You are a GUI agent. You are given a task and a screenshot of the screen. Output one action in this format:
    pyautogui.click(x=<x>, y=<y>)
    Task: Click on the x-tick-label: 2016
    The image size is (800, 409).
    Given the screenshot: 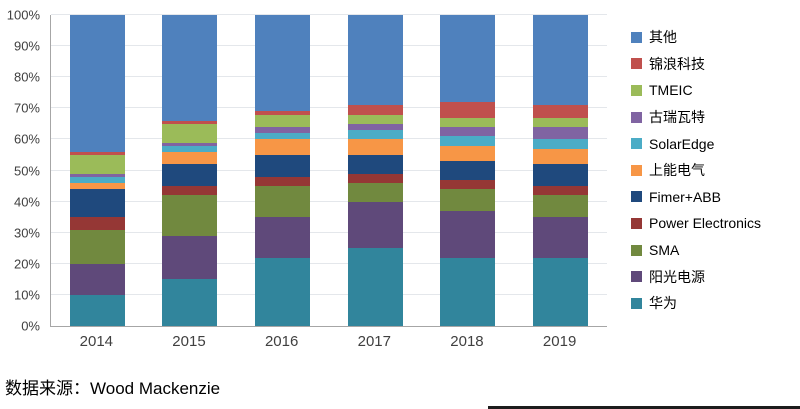 What is the action you would take?
    pyautogui.click(x=281, y=341)
    